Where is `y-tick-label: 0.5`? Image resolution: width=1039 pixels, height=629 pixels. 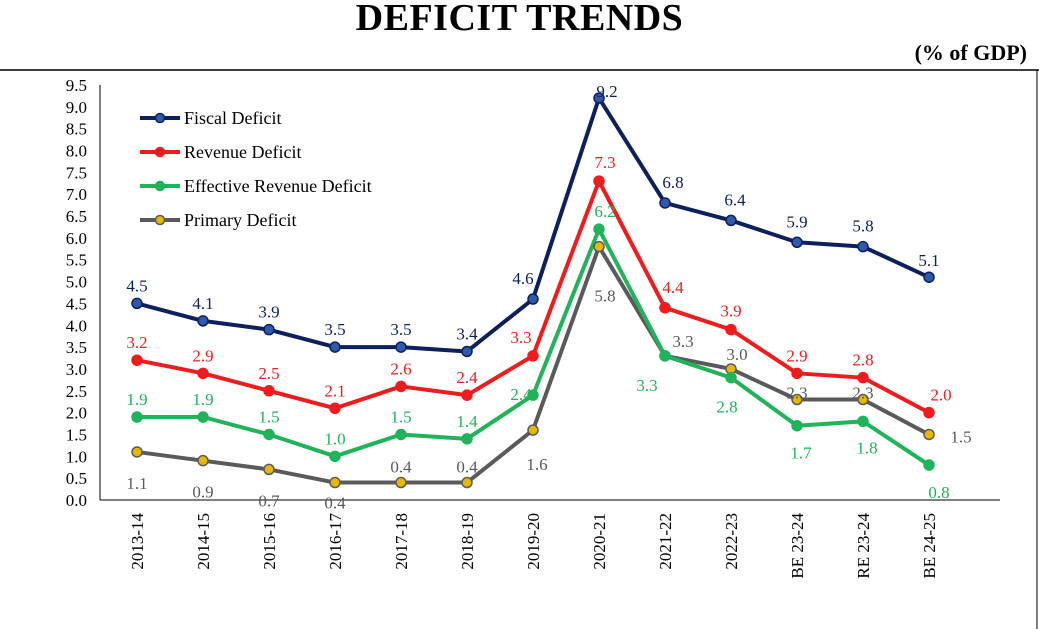 y-tick-label: 0.5 is located at coordinates (76, 478).